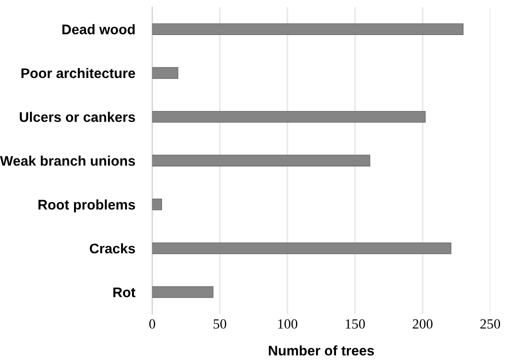 The height and width of the screenshot is (363, 516). I want to click on x-tick-label: 250, so click(490, 324).